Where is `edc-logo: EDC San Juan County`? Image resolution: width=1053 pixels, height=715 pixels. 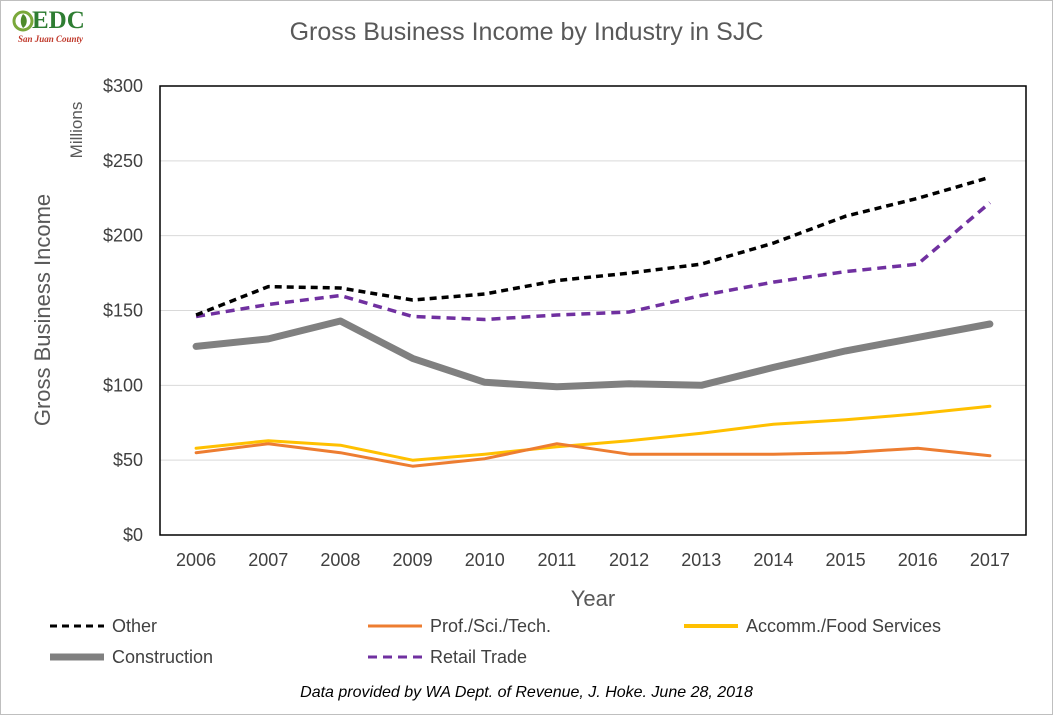
edc-logo: EDC San Juan County is located at coordinates (57, 25).